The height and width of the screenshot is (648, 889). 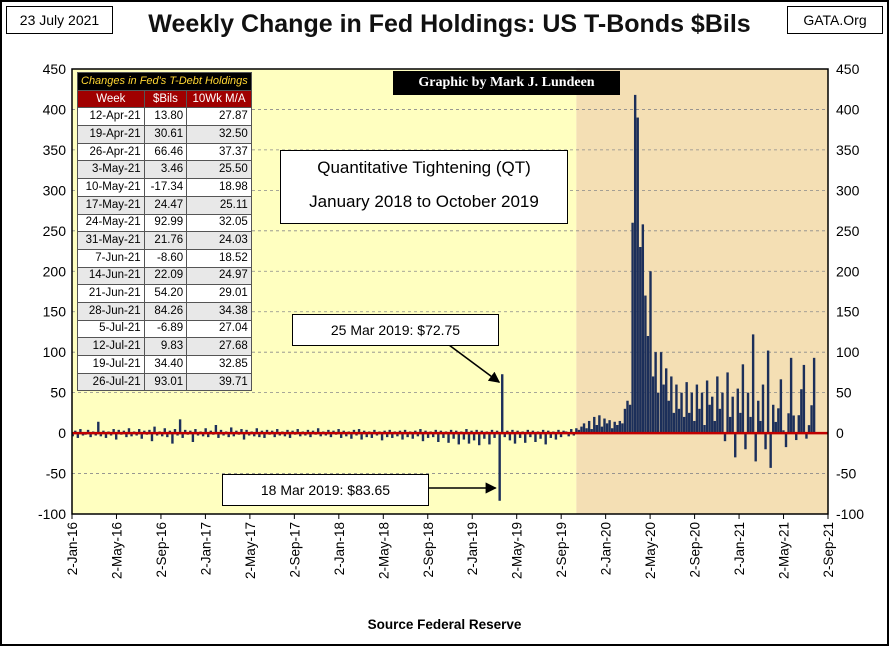 What do you see at coordinates (164, 205) in the screenshot?
I see `table-row: 17-May-21 24.47 25.11` at bounding box center [164, 205].